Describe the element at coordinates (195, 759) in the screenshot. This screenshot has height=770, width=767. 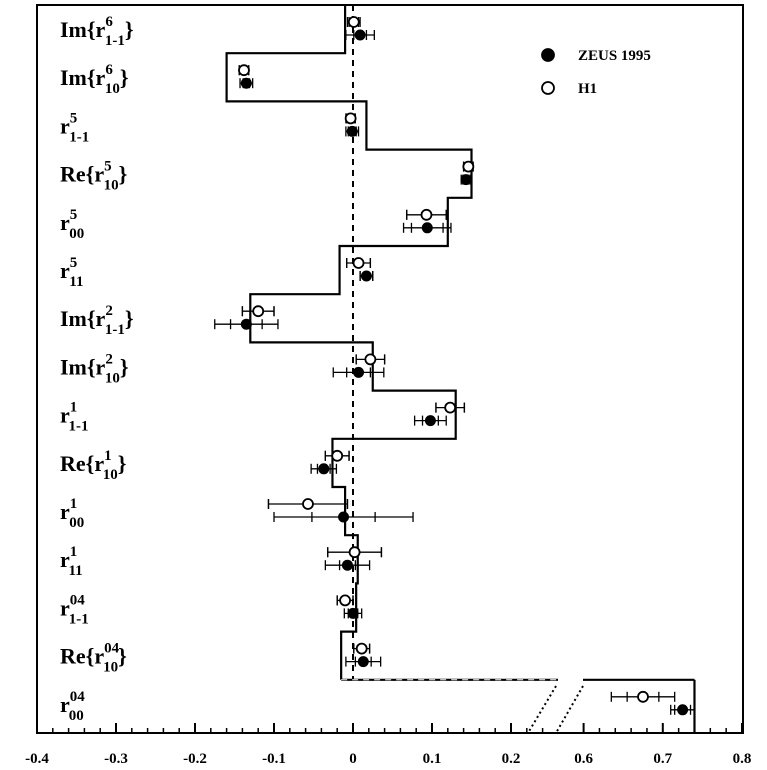
I see `x-tick-label: -0.2` at that location.